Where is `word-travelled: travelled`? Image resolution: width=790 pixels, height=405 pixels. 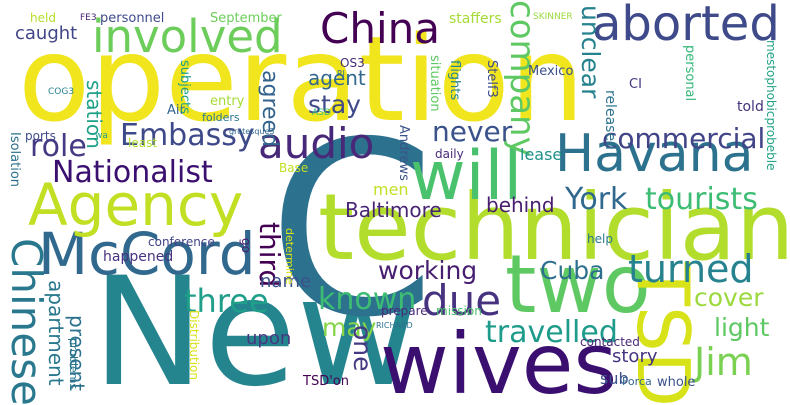
word-travelled: travelled is located at coordinates (551, 332).